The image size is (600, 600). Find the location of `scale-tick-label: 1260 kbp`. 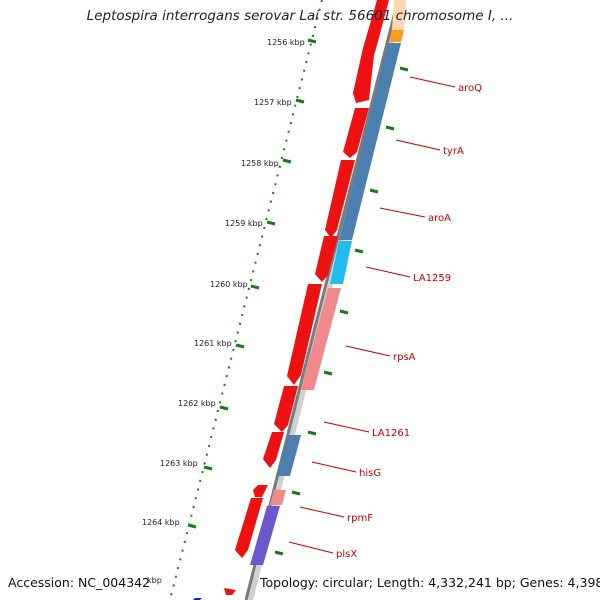

scale-tick-label: 1260 kbp is located at coordinates (229, 284).